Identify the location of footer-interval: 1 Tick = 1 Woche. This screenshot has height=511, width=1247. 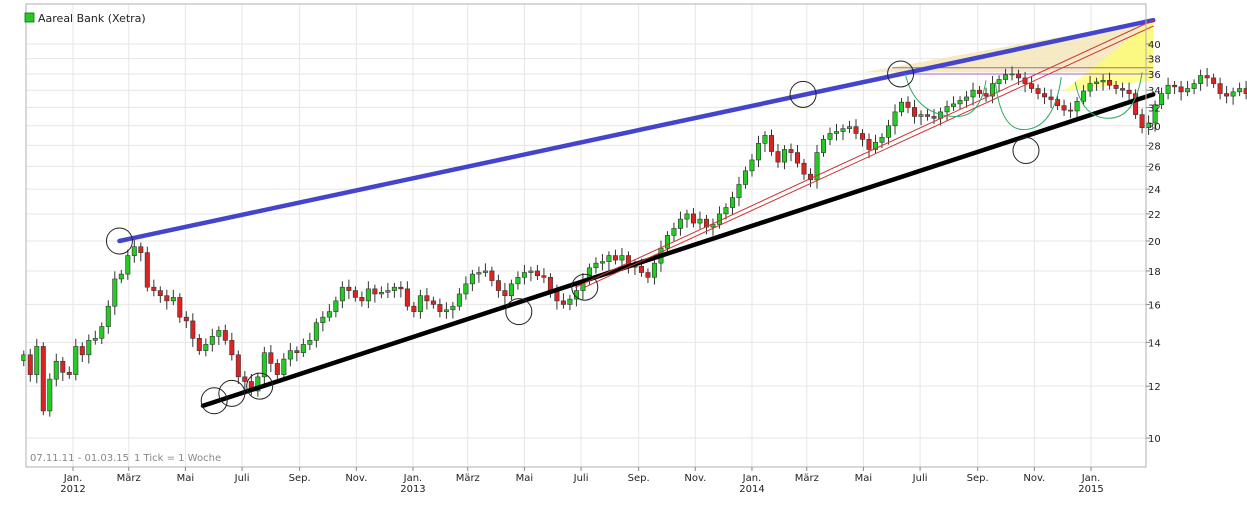
(177, 458).